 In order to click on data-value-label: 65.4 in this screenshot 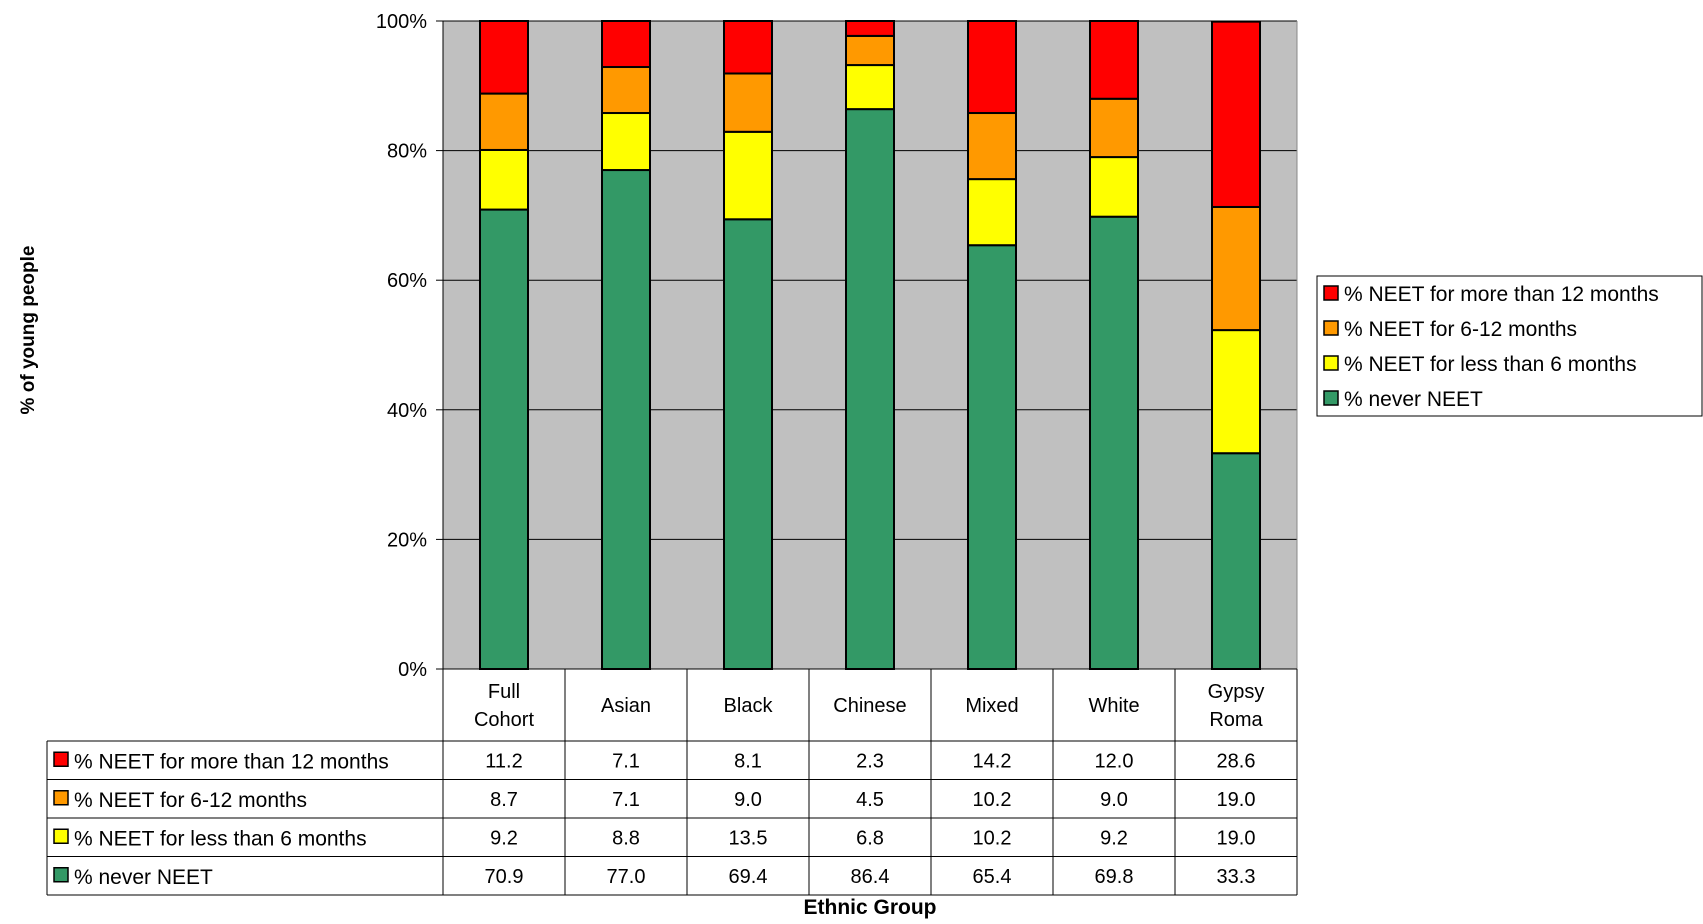, I will do `click(992, 877)`.